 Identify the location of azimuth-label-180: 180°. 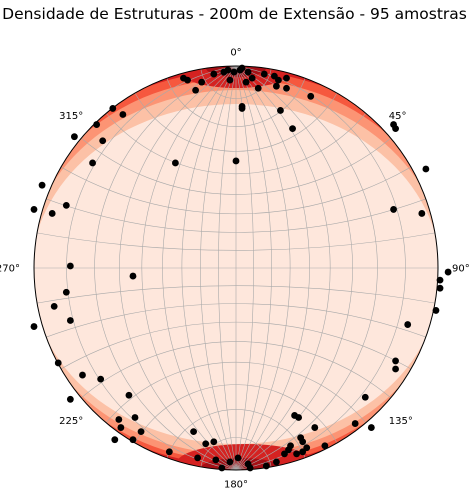
(236, 485).